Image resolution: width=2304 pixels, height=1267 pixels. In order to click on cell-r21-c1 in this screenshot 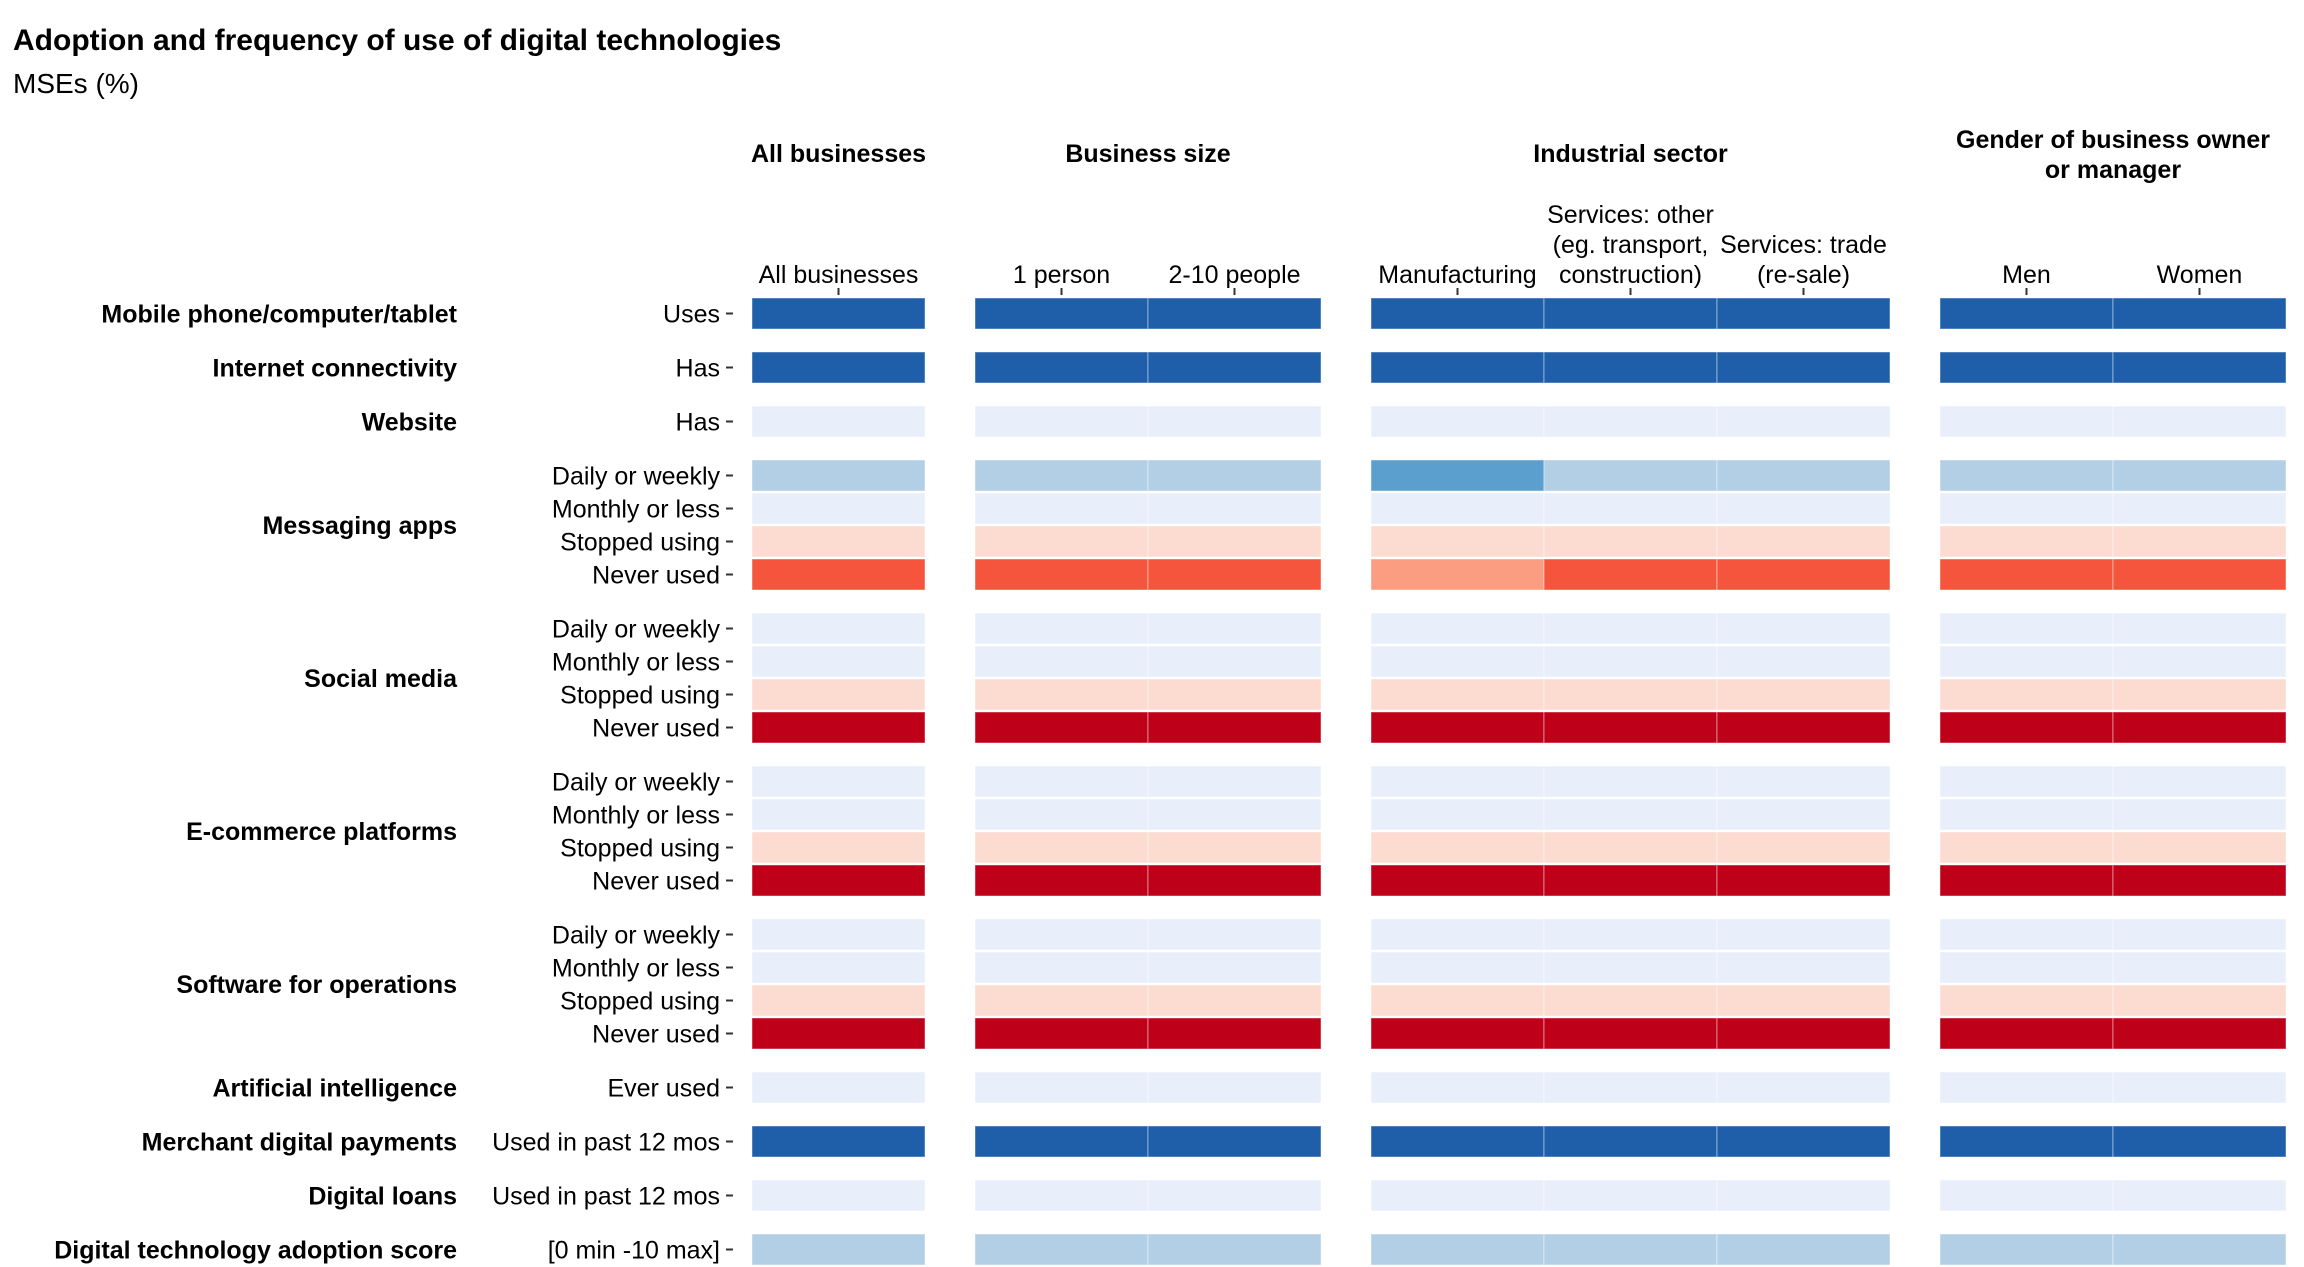, I will do `click(1061, 1195)`.